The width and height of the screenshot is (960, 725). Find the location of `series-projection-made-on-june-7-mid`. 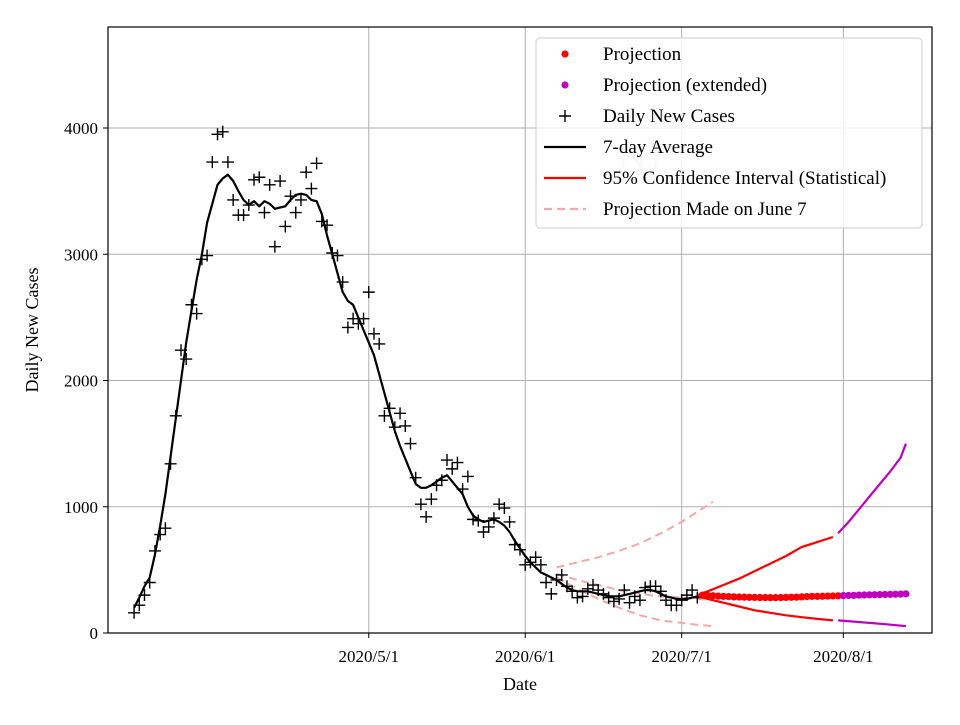

series-projection-made-on-june-7-mid is located at coordinates (635, 587).